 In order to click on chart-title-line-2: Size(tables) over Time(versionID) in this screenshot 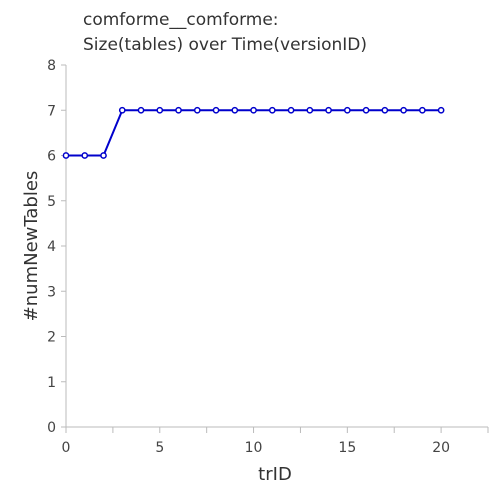, I will do `click(225, 45)`.